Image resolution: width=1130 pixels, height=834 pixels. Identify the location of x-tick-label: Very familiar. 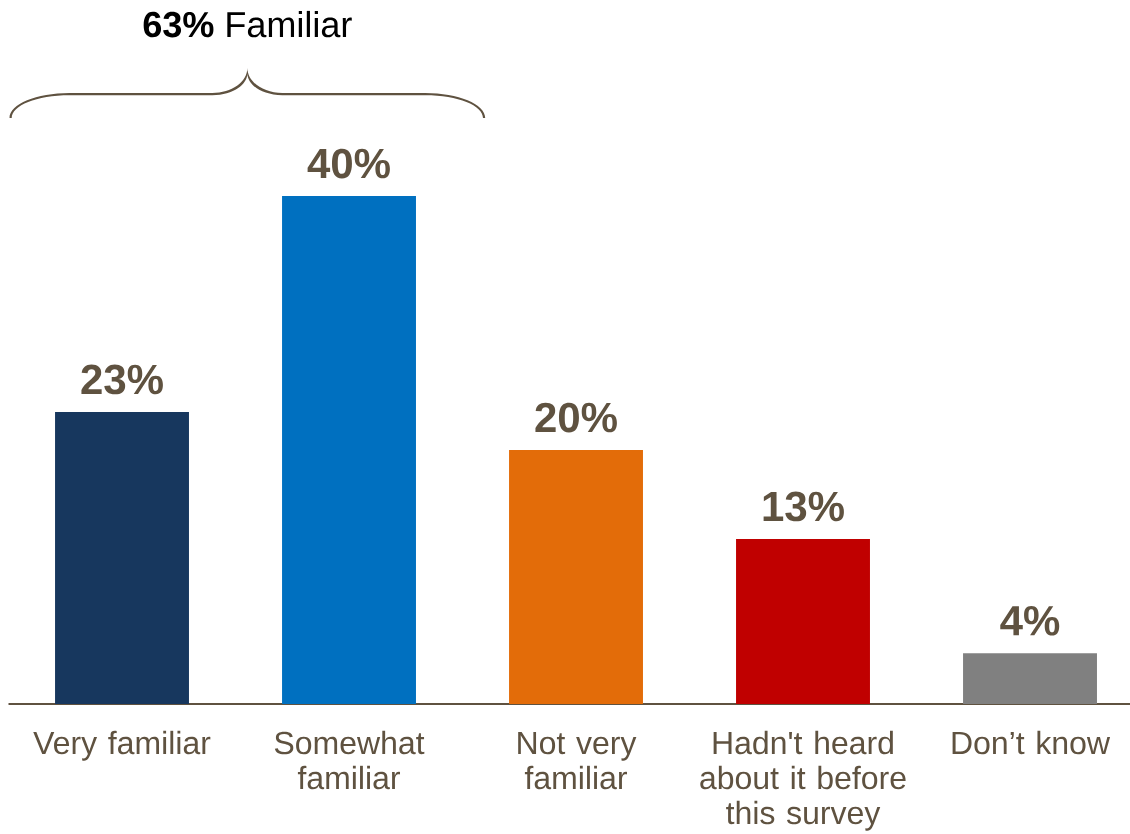
(122, 745).